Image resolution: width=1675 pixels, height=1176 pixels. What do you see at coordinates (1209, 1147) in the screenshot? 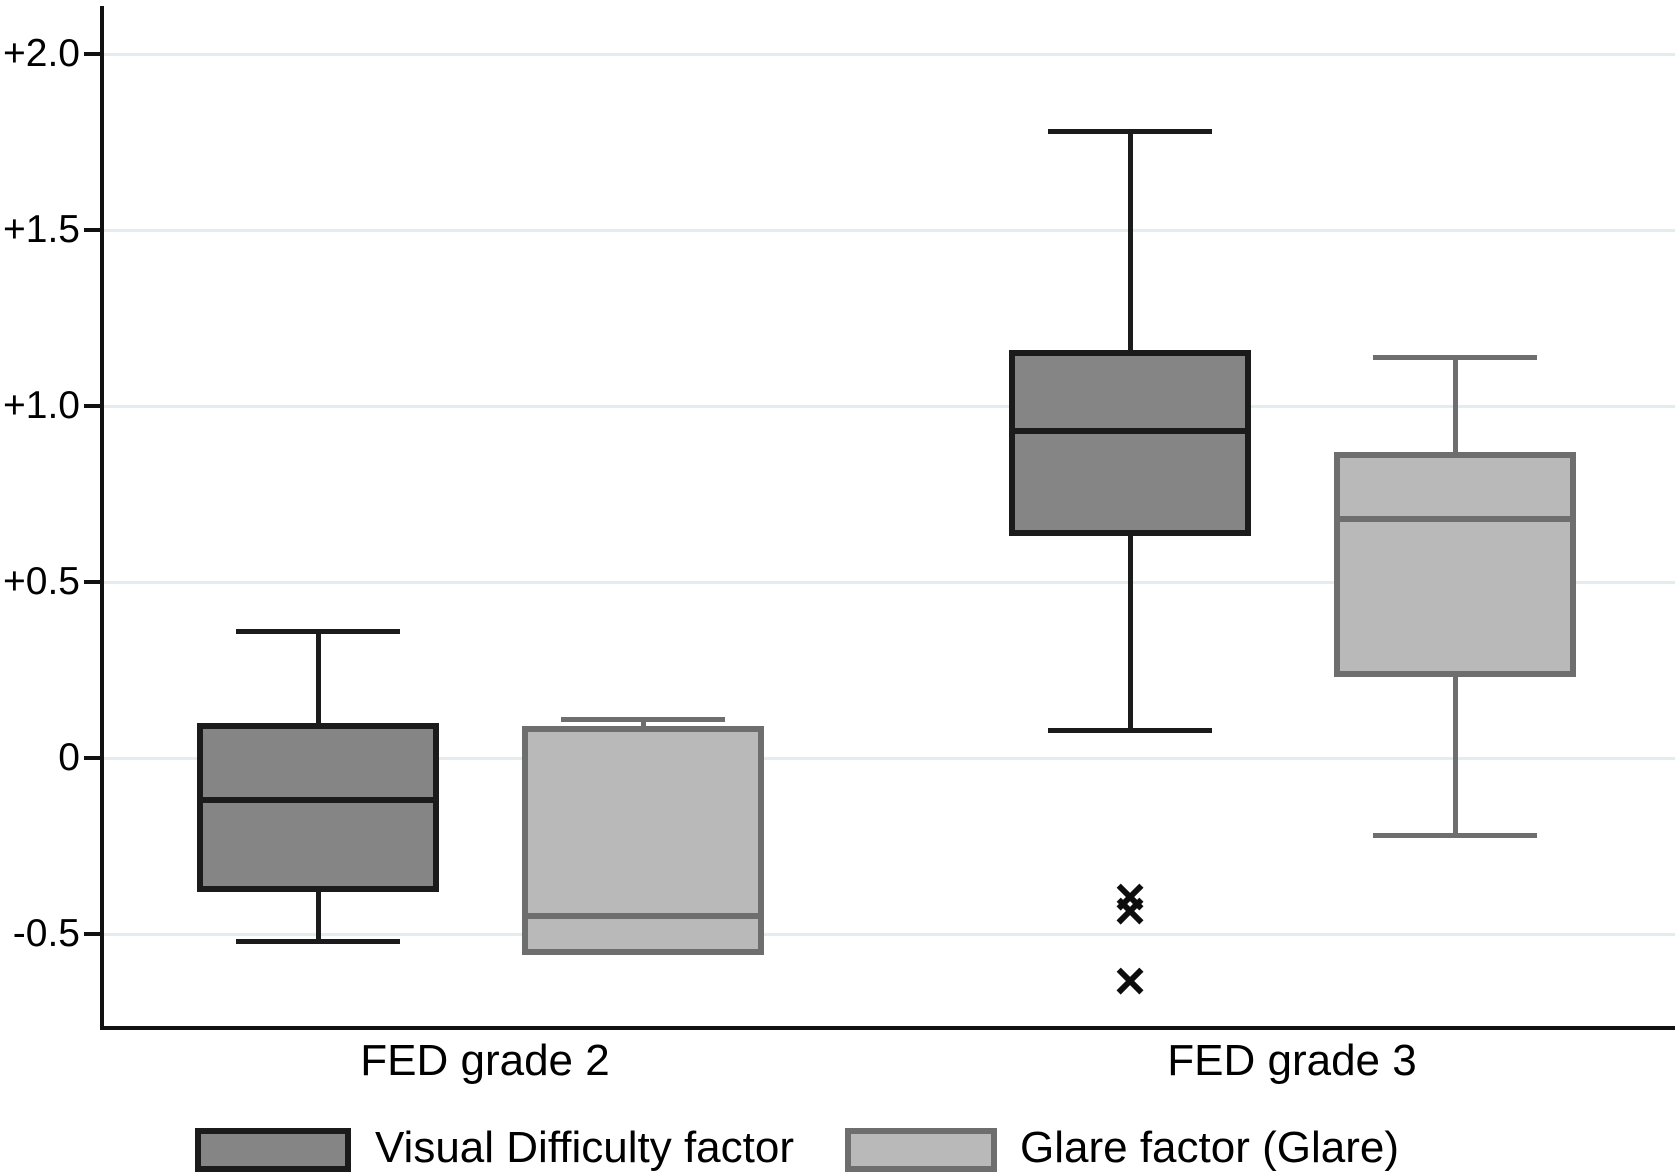
I see `legend-label-glare: Glare factor (Glare)` at bounding box center [1209, 1147].